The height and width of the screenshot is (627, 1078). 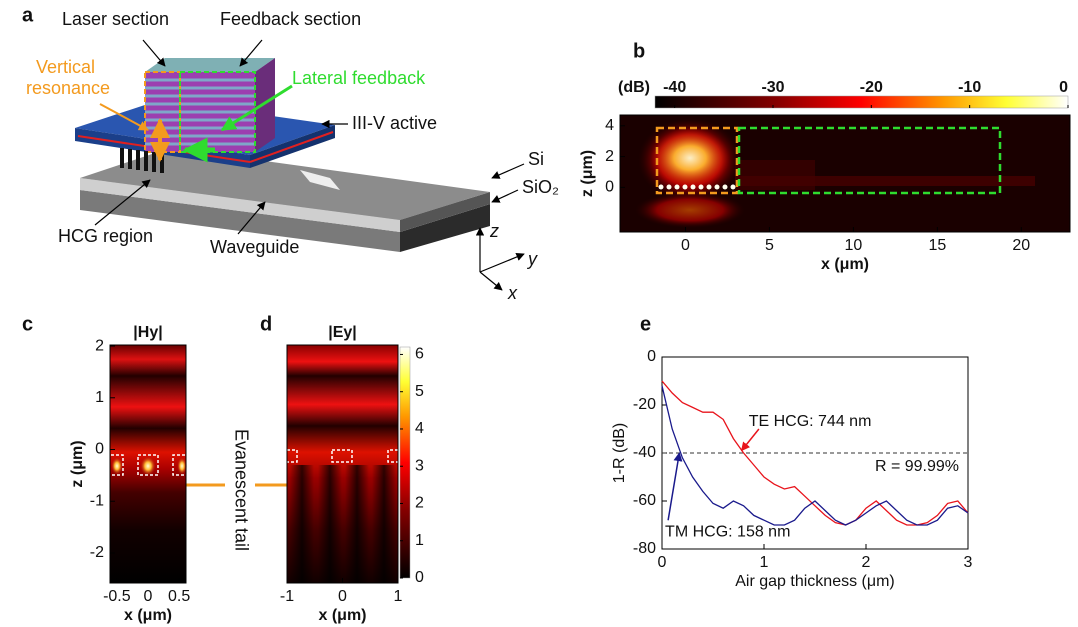 I want to click on panel-label: a, so click(x=28, y=15).